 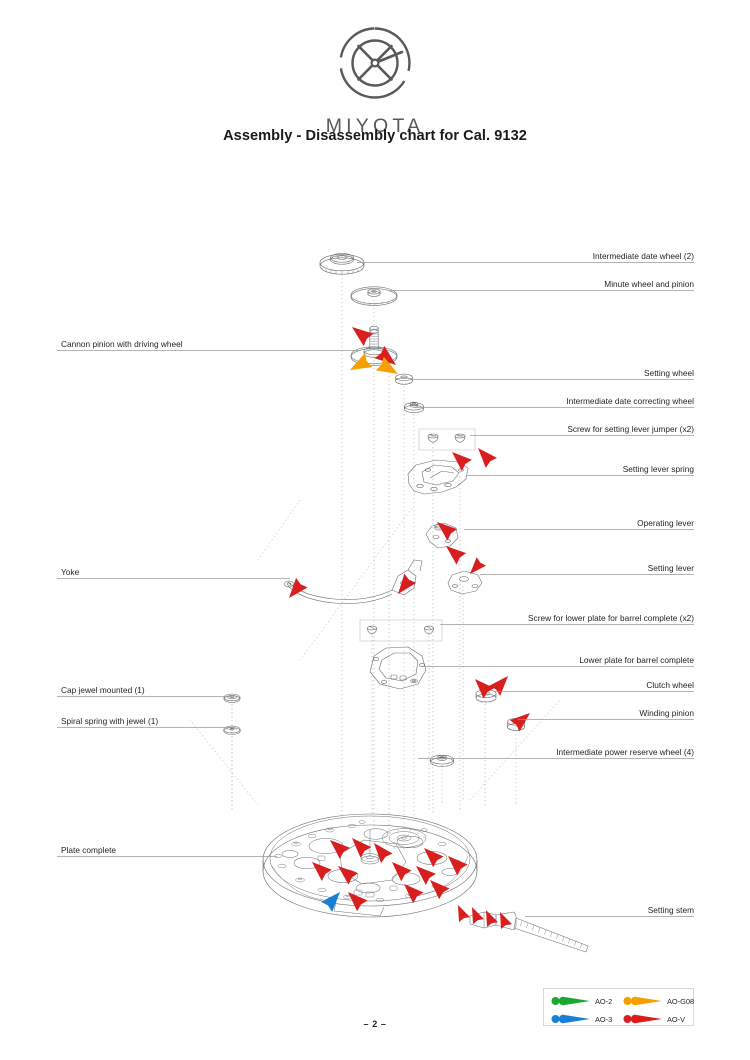 I want to click on callout-intermediate-power-reserve-wheel: Intermediate power reserve wheel (4), so click(x=625, y=752).